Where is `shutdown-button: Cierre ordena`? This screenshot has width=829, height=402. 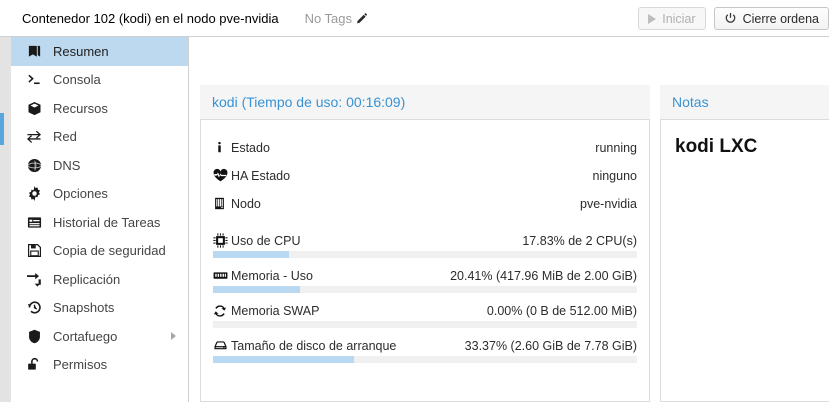
shutdown-button: Cierre ordena is located at coordinates (771, 18).